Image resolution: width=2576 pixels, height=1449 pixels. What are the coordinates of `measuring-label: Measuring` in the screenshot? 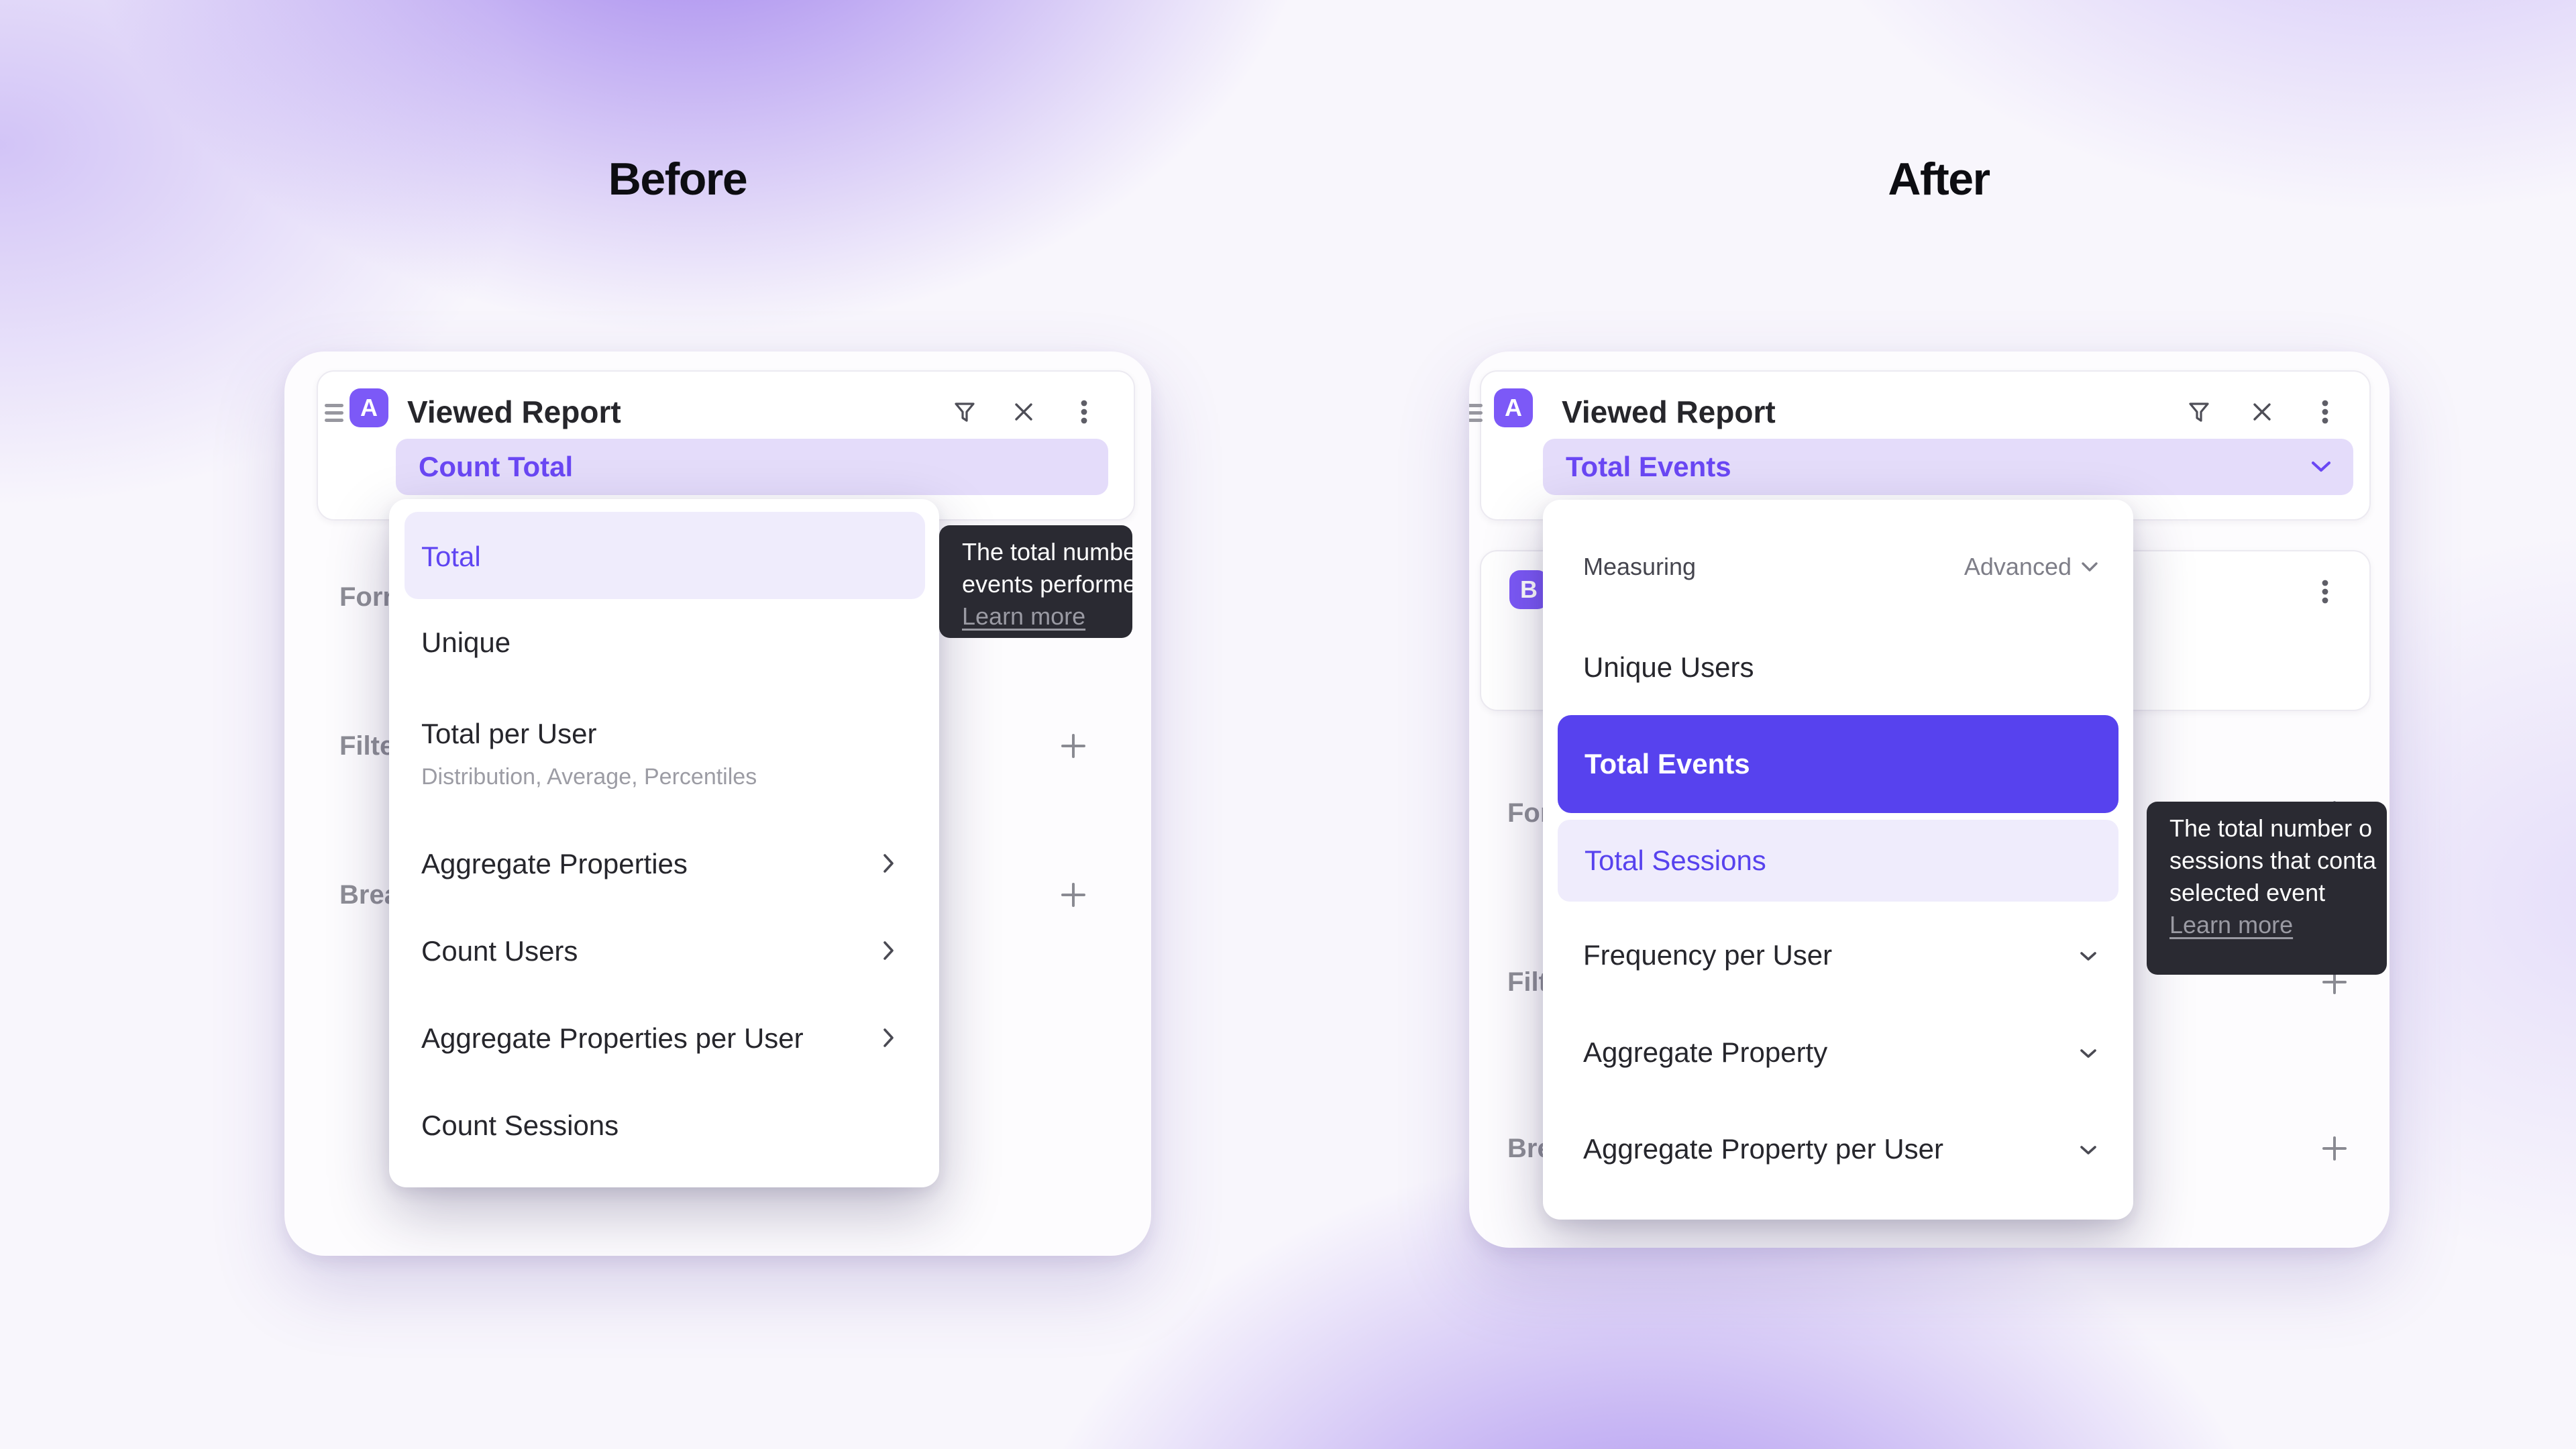 It's located at (1640, 566).